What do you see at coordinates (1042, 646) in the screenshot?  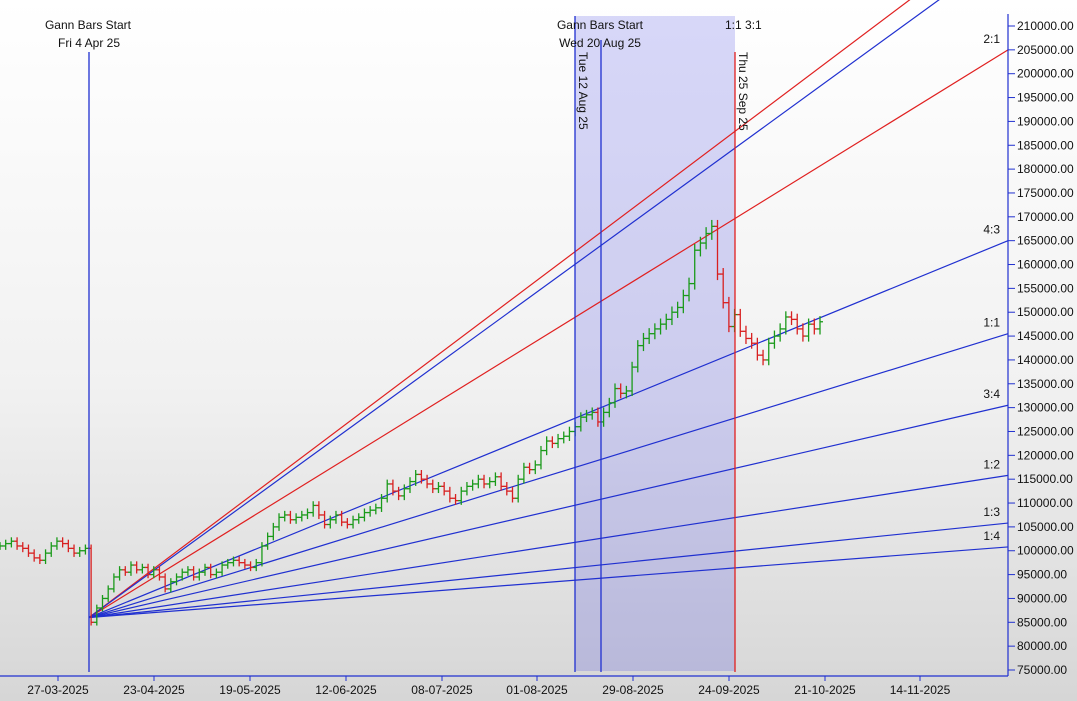 I see `price-tick-label: 80000.00` at bounding box center [1042, 646].